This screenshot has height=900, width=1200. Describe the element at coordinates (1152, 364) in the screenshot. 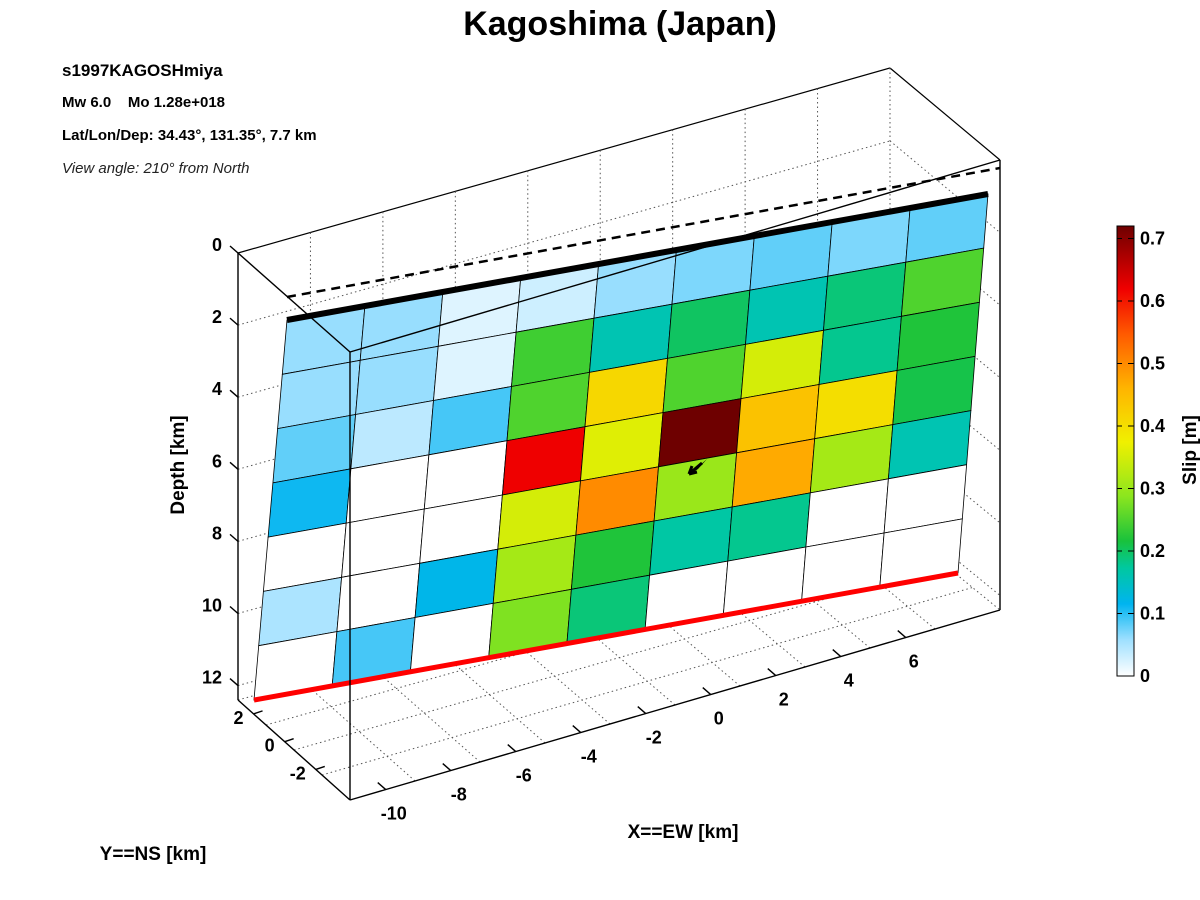

I see `colorbar-tick-label: 0.5` at that location.